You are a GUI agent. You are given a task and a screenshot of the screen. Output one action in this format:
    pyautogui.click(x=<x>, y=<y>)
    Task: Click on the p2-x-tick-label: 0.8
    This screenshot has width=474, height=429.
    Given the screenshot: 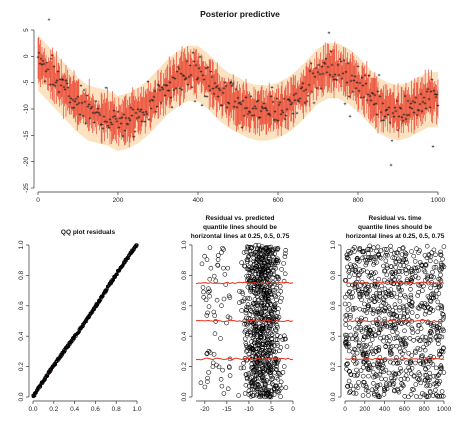 What is the action you would take?
    pyautogui.click(x=116, y=409)
    